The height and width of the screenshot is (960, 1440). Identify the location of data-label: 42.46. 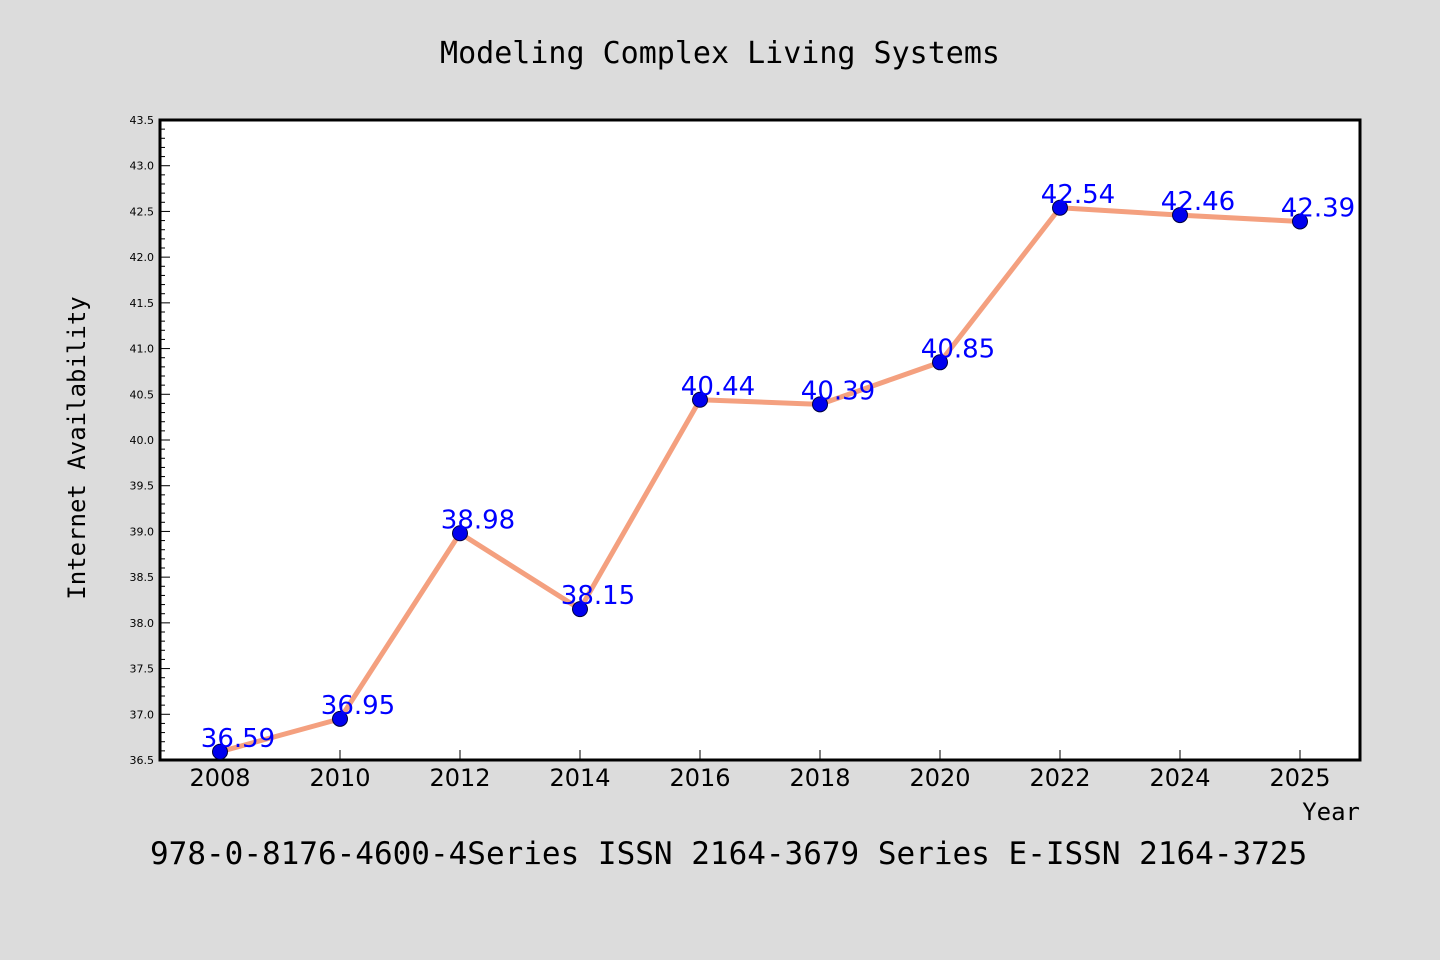
(1198, 202).